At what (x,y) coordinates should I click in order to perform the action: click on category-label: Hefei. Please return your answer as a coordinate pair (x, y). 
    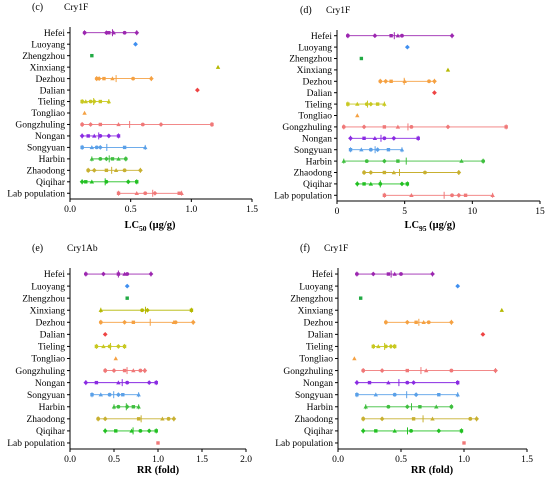
    Looking at the image, I should click on (54, 274).